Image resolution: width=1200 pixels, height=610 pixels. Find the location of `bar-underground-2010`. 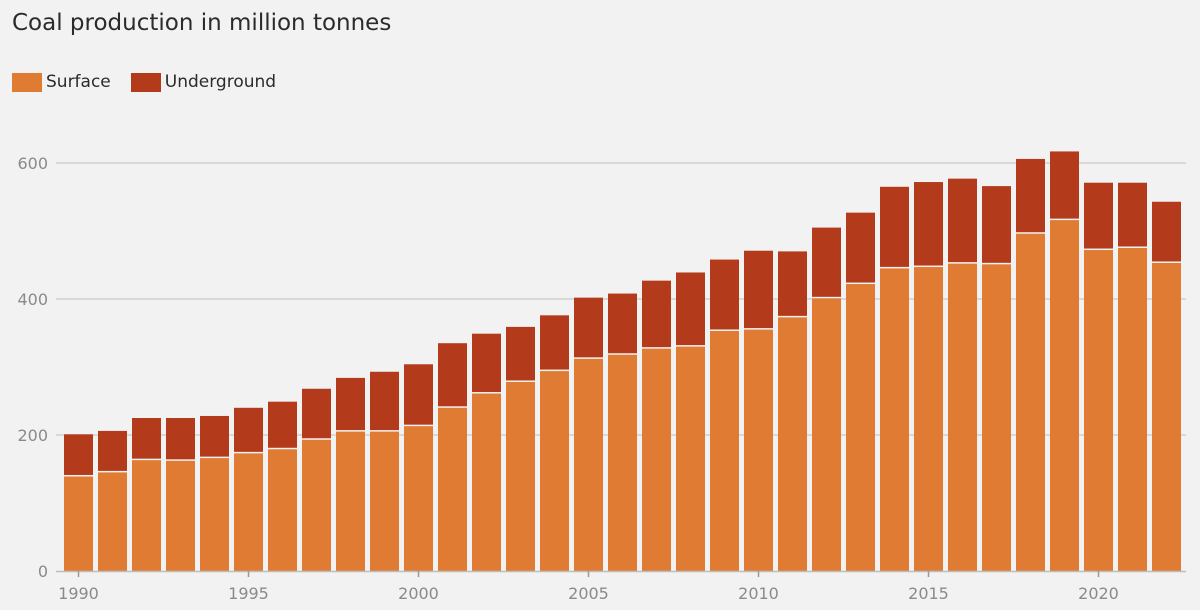

bar-underground-2010 is located at coordinates (758, 289).